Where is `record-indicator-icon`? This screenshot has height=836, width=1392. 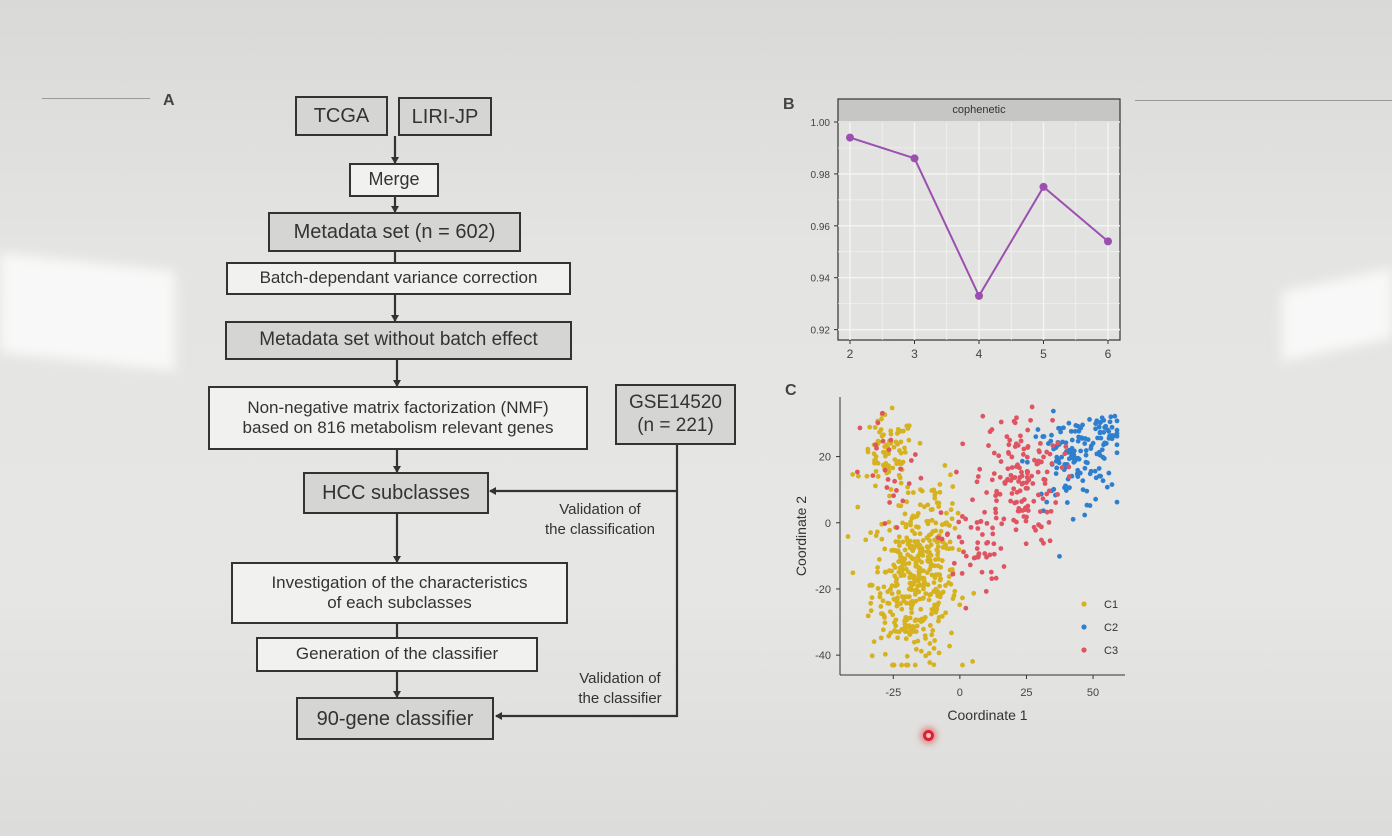
record-indicator-icon is located at coordinates (928, 735).